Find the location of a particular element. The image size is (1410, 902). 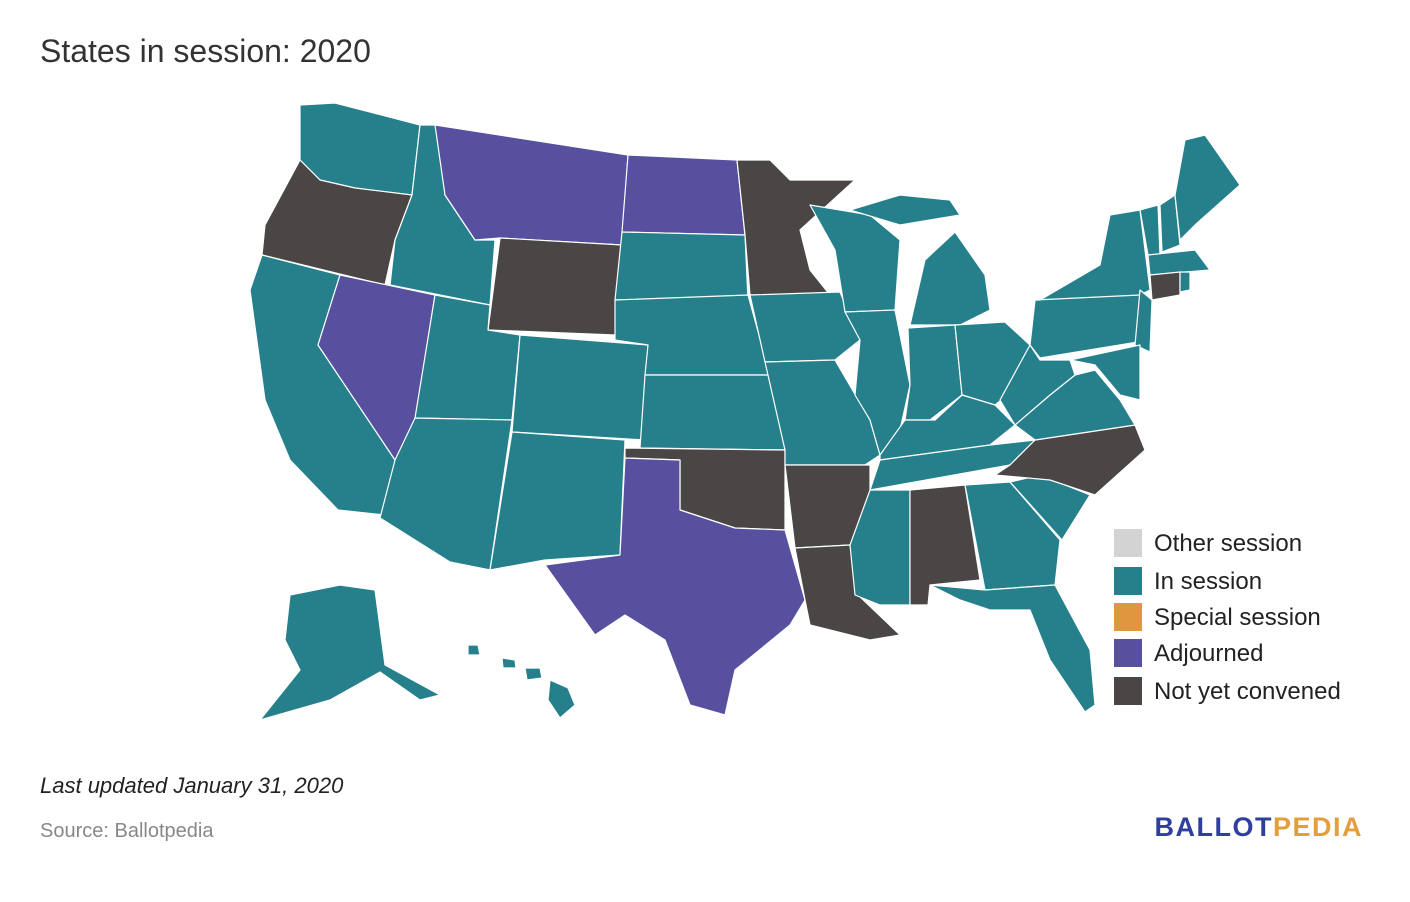

source: Source: Ballotpedia is located at coordinates (127, 831).